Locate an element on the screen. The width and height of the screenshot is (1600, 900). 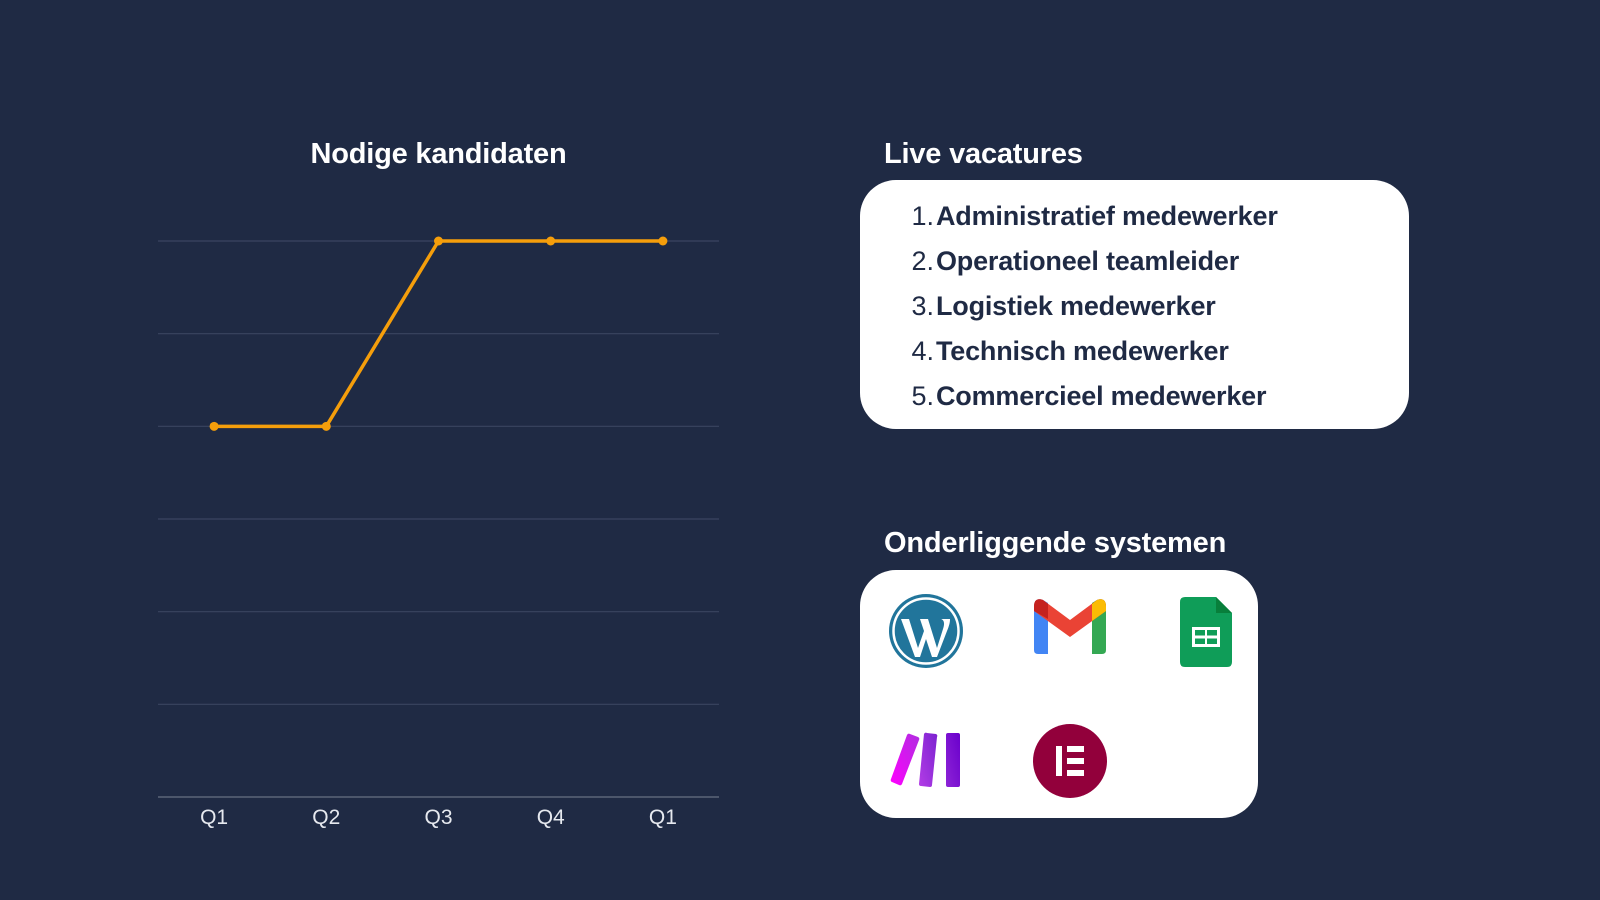
vacature-label: Operationeel teamleider is located at coordinates (1088, 261).